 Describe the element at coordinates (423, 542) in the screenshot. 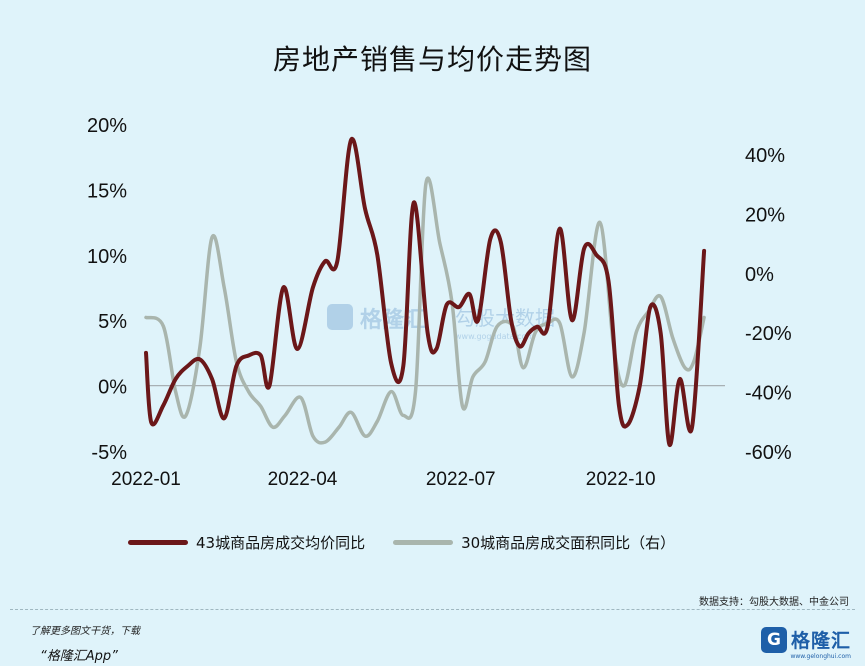

I see `legend-swatch-area` at that location.